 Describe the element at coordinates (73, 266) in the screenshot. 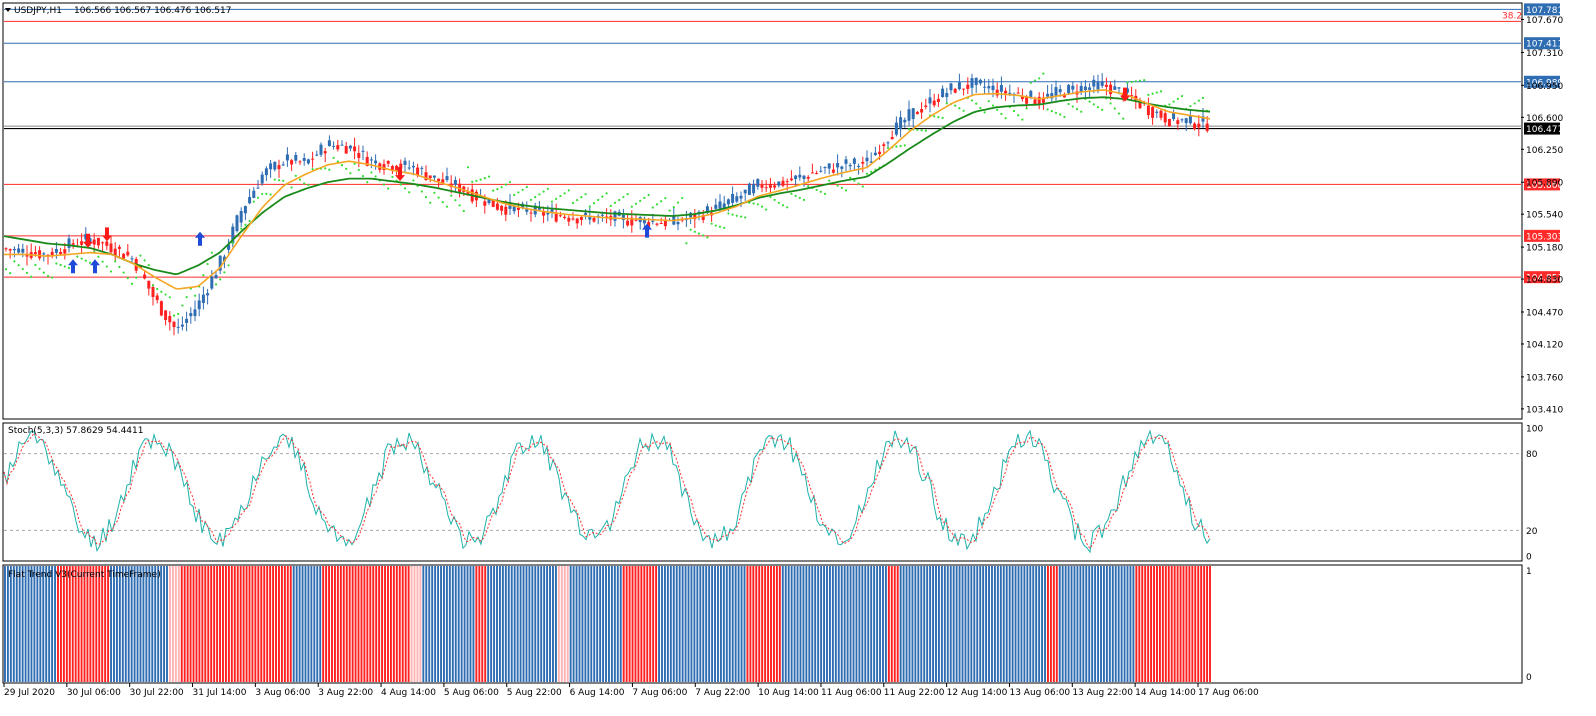

I see `buy-arrow-icon` at that location.